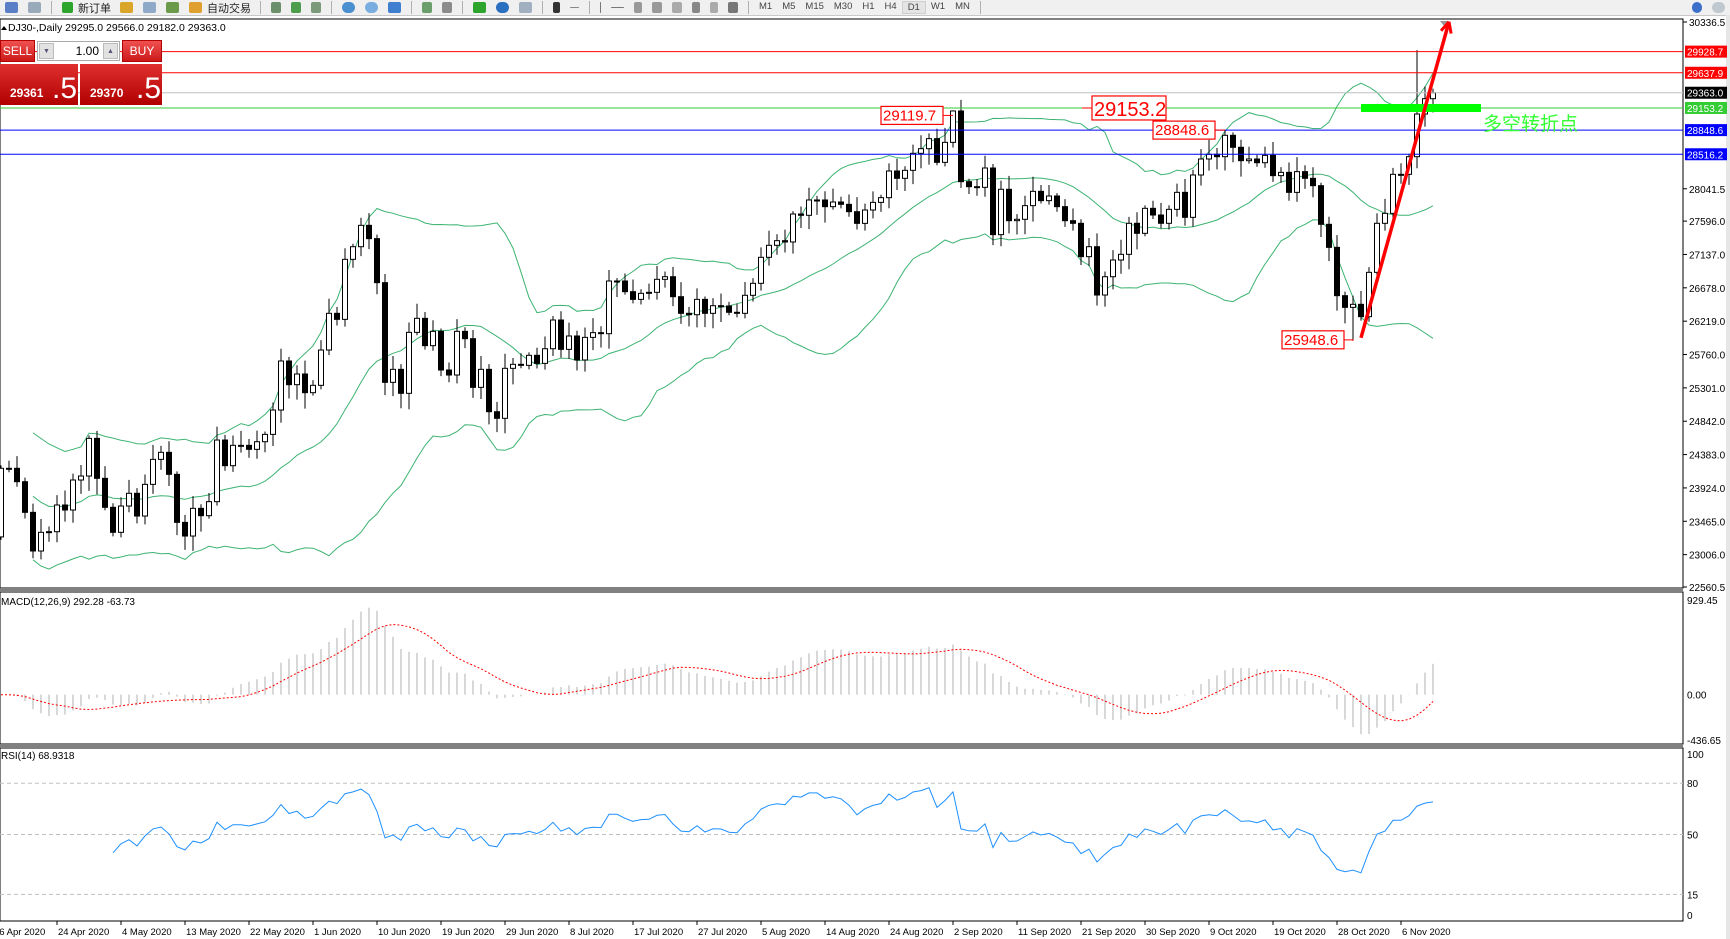 This screenshot has width=1730, height=939. What do you see at coordinates (348, 7) in the screenshot?
I see `zoom-in-icon` at bounding box center [348, 7].